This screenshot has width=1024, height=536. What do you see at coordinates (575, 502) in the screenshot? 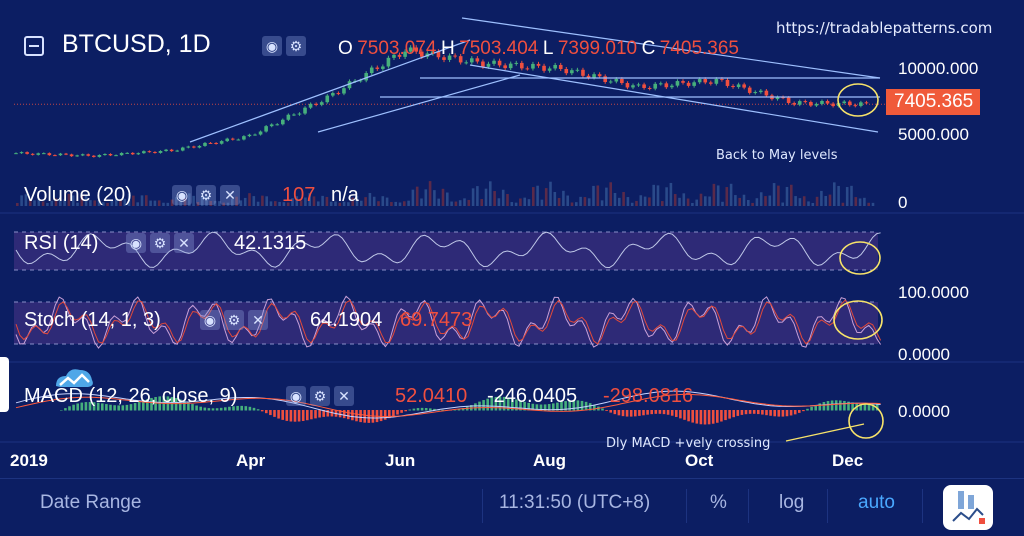
I see `clock-display: 11:31:50 (UTC+8)` at bounding box center [575, 502].